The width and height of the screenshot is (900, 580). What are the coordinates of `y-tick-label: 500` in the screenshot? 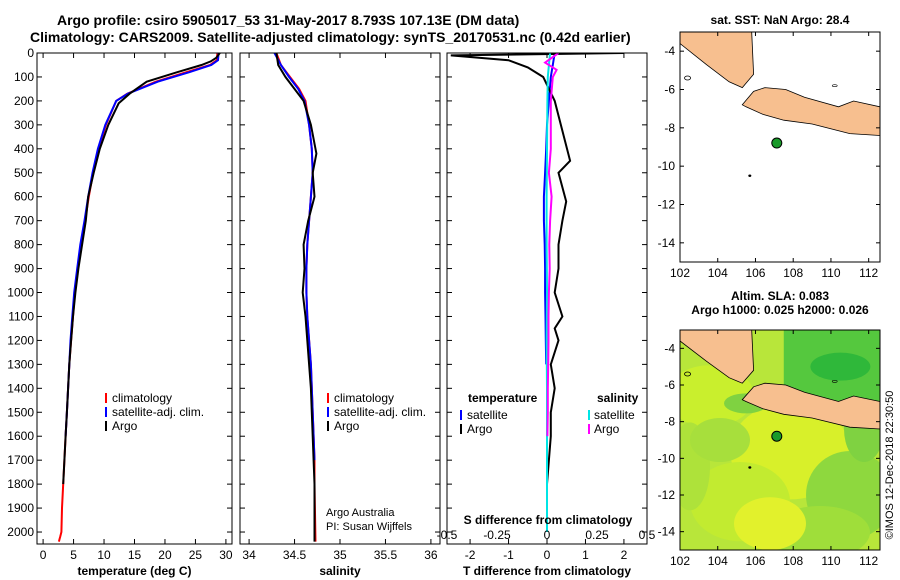 It's located at (24, 173).